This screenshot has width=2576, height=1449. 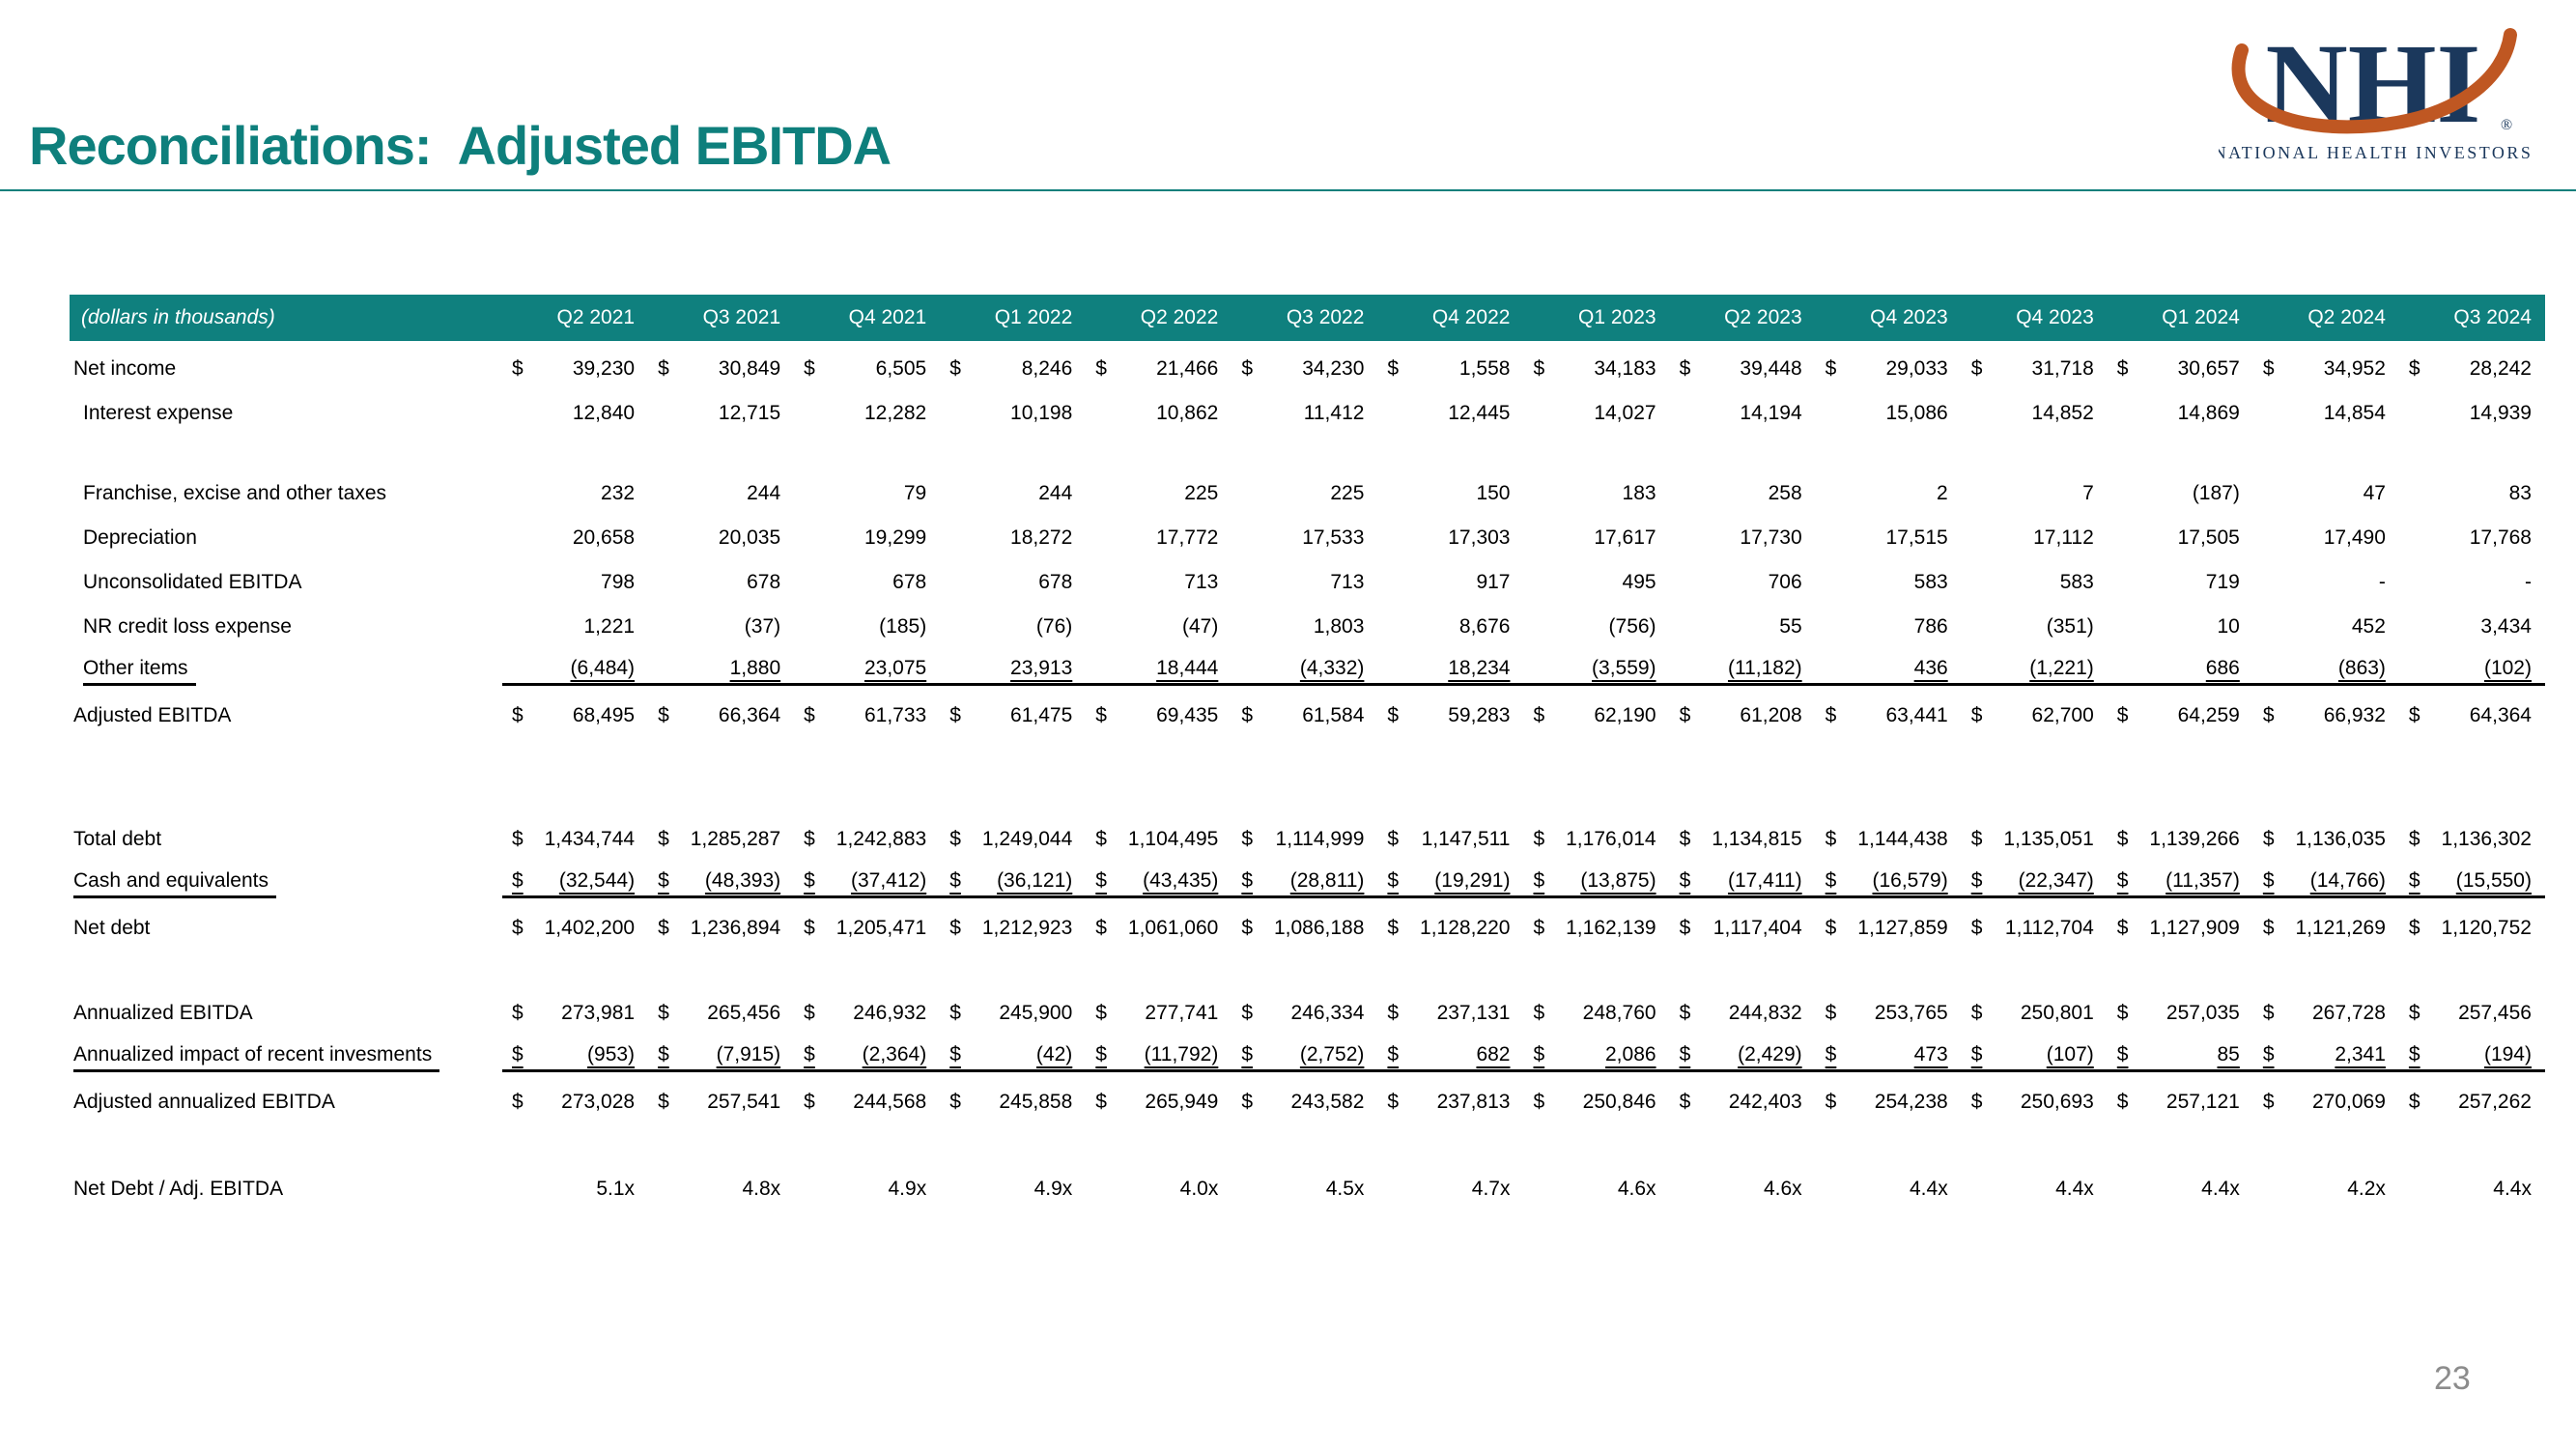 What do you see at coordinates (140, 537) in the screenshot?
I see `row-label: Depreciation` at bounding box center [140, 537].